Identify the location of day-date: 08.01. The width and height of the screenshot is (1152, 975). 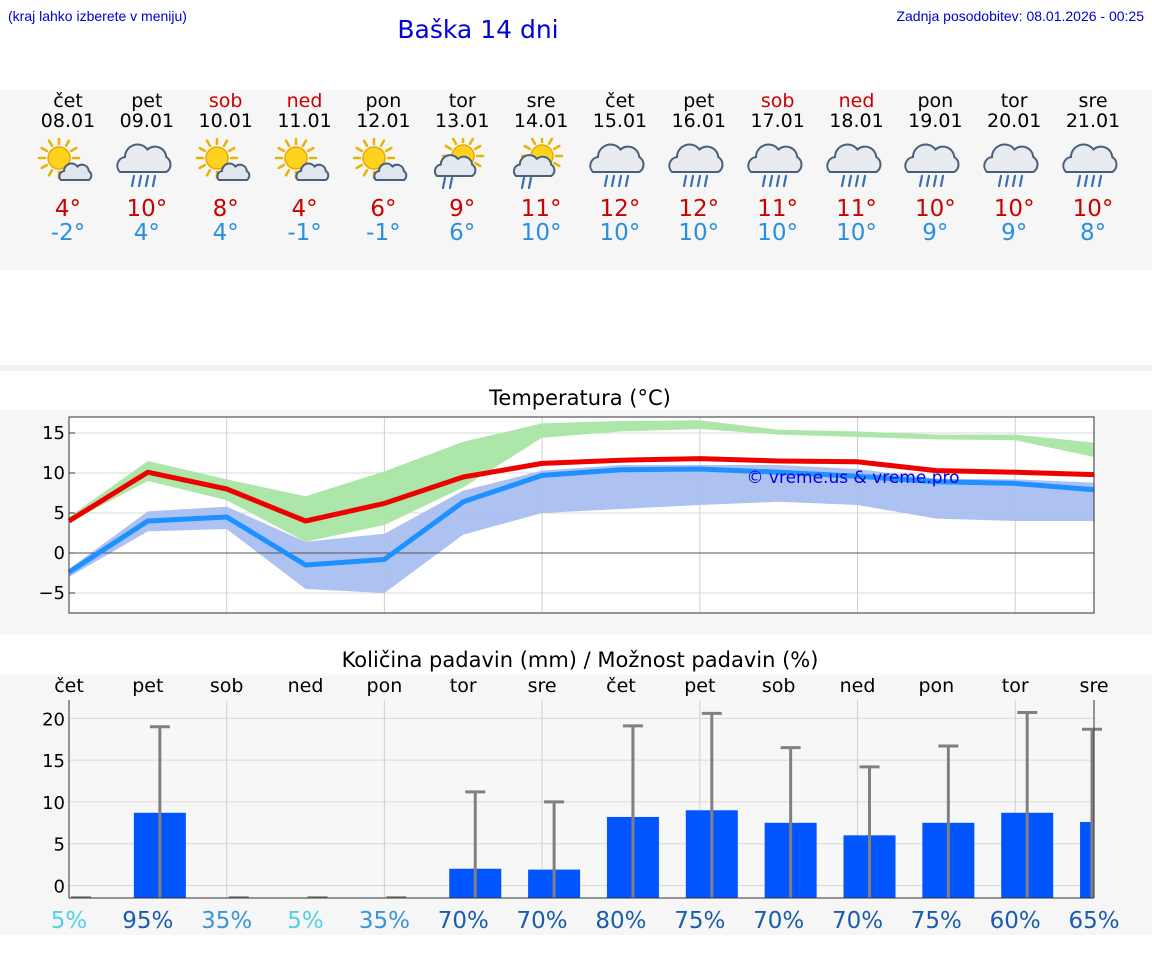
(68, 121).